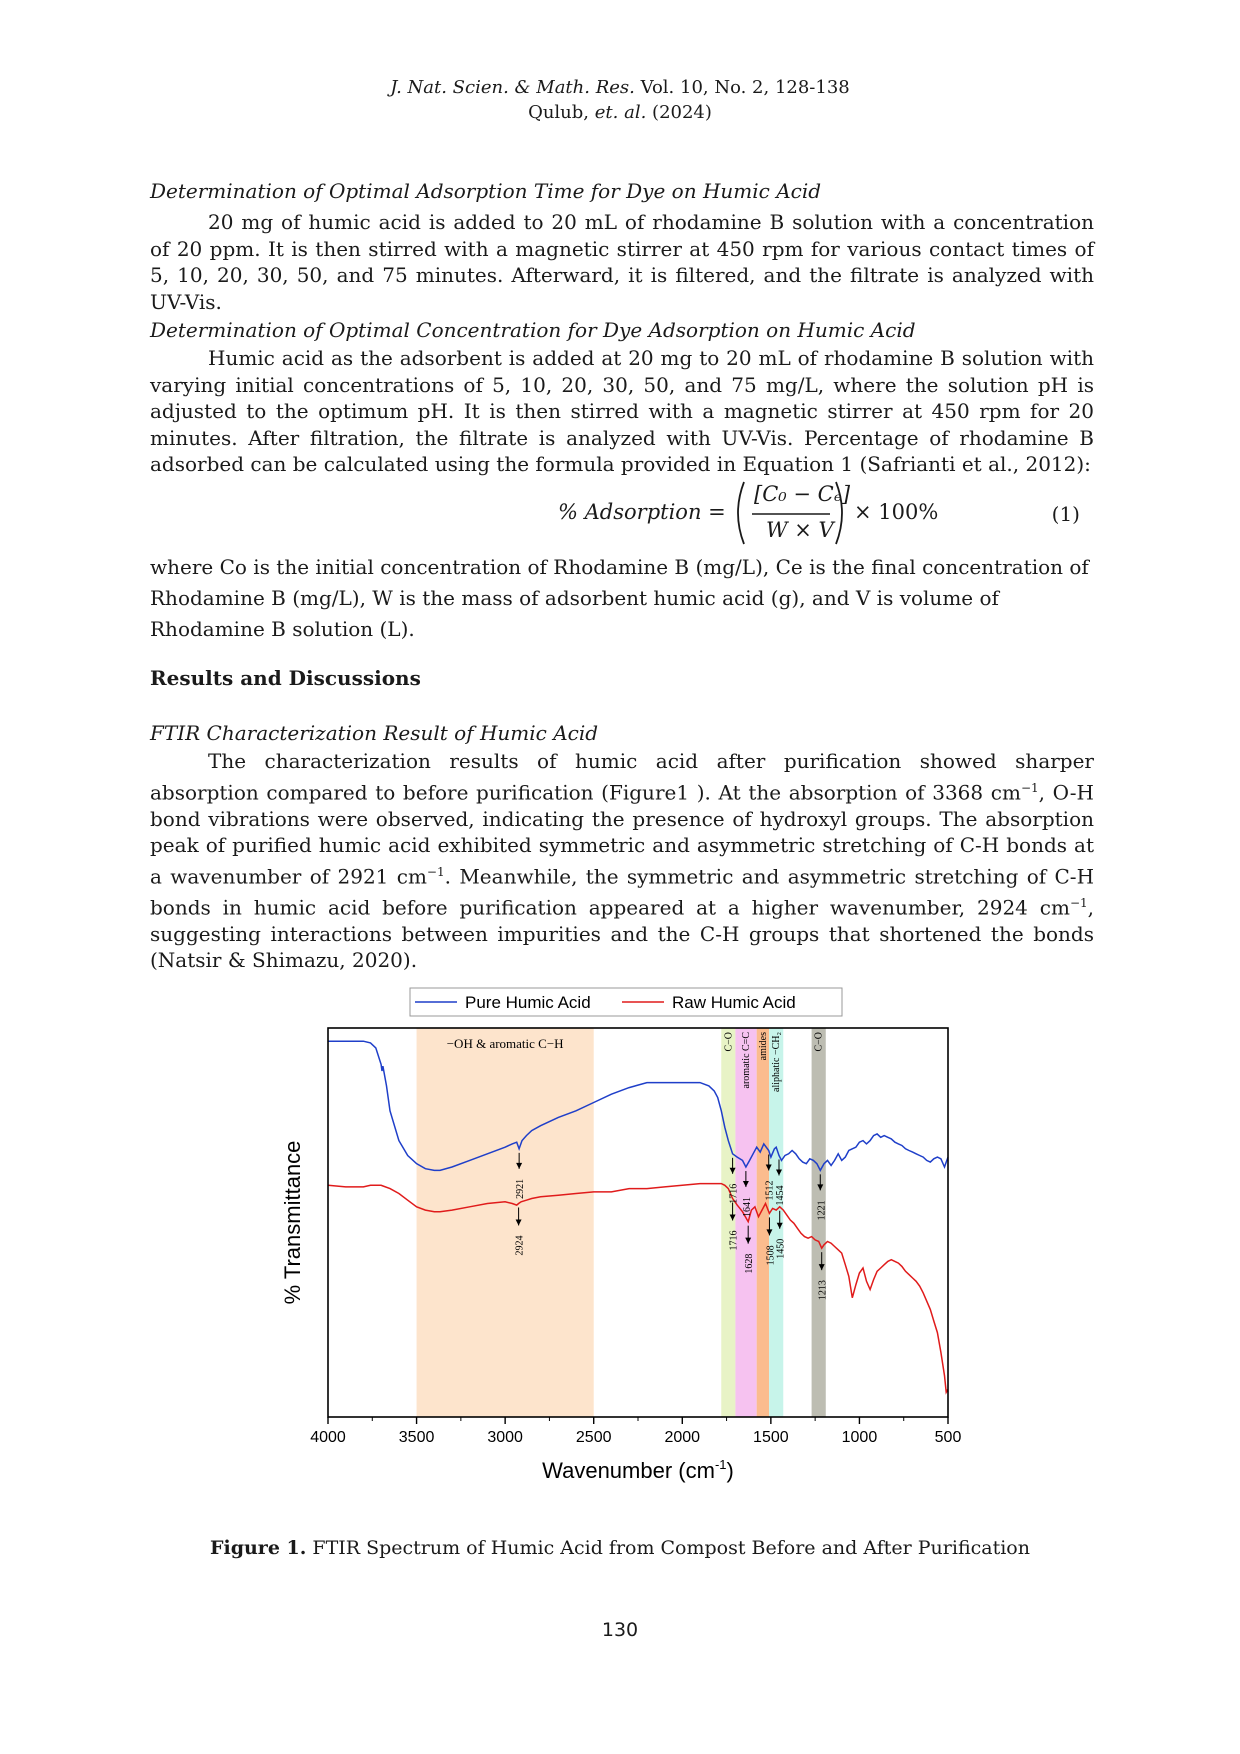  I want to click on raw-peak-label-4: 1450, so click(781, 1249).